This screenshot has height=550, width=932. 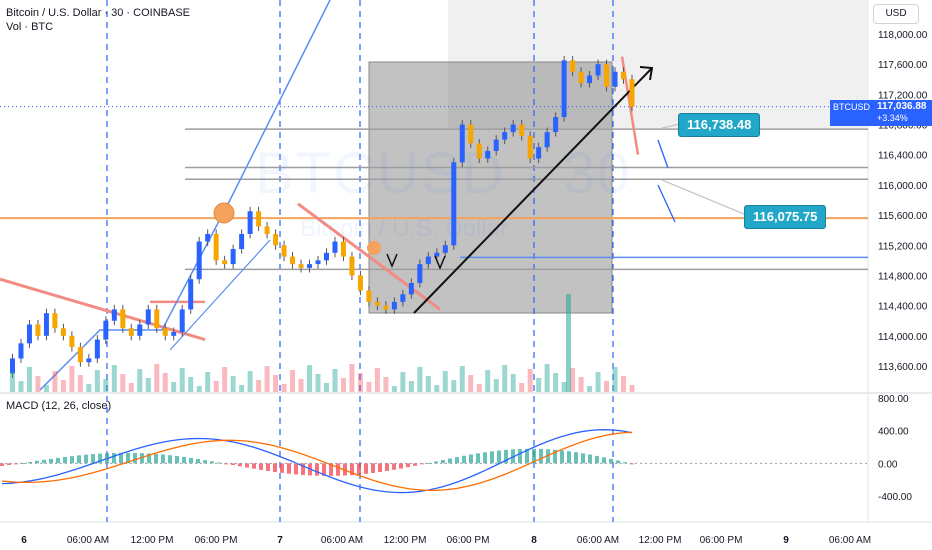 I want to click on price-callout-1: 116,738.48, so click(x=719, y=125).